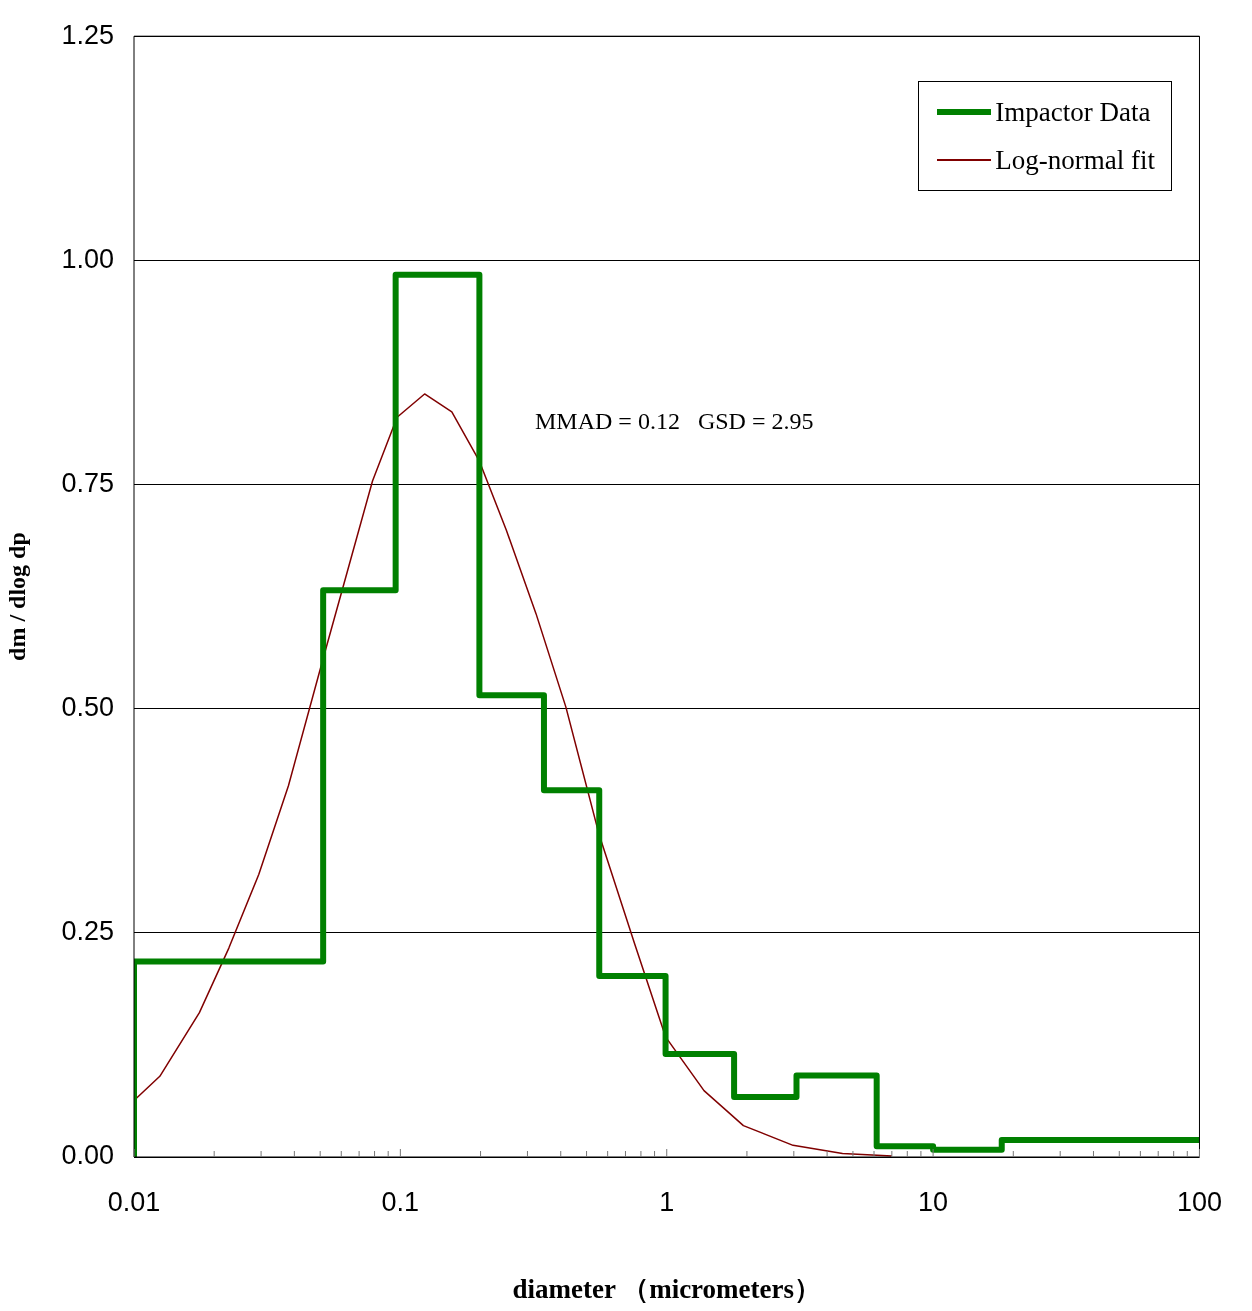 The width and height of the screenshot is (1252, 1311). What do you see at coordinates (87, 34) in the screenshot?
I see `y-tick-label: 1.25` at bounding box center [87, 34].